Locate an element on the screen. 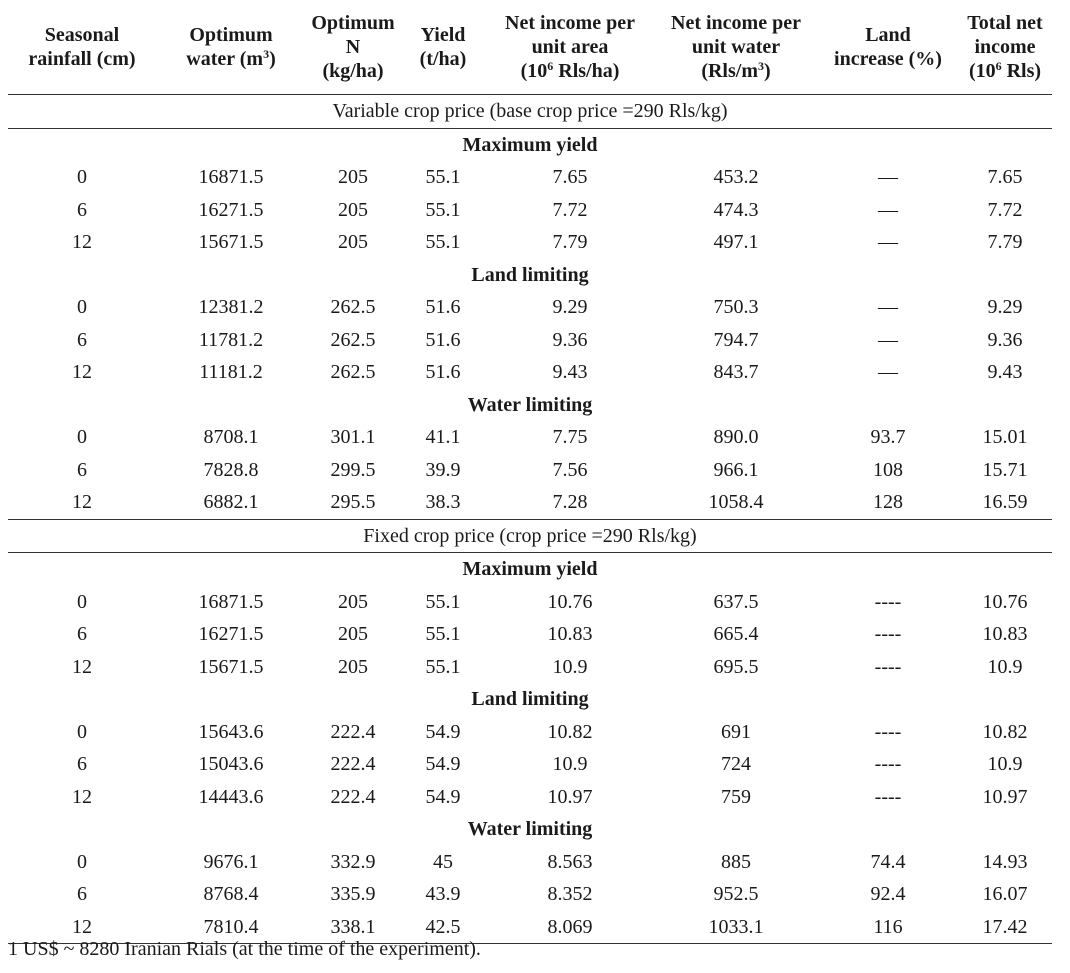  cell-yield: 39.9 is located at coordinates (443, 469).